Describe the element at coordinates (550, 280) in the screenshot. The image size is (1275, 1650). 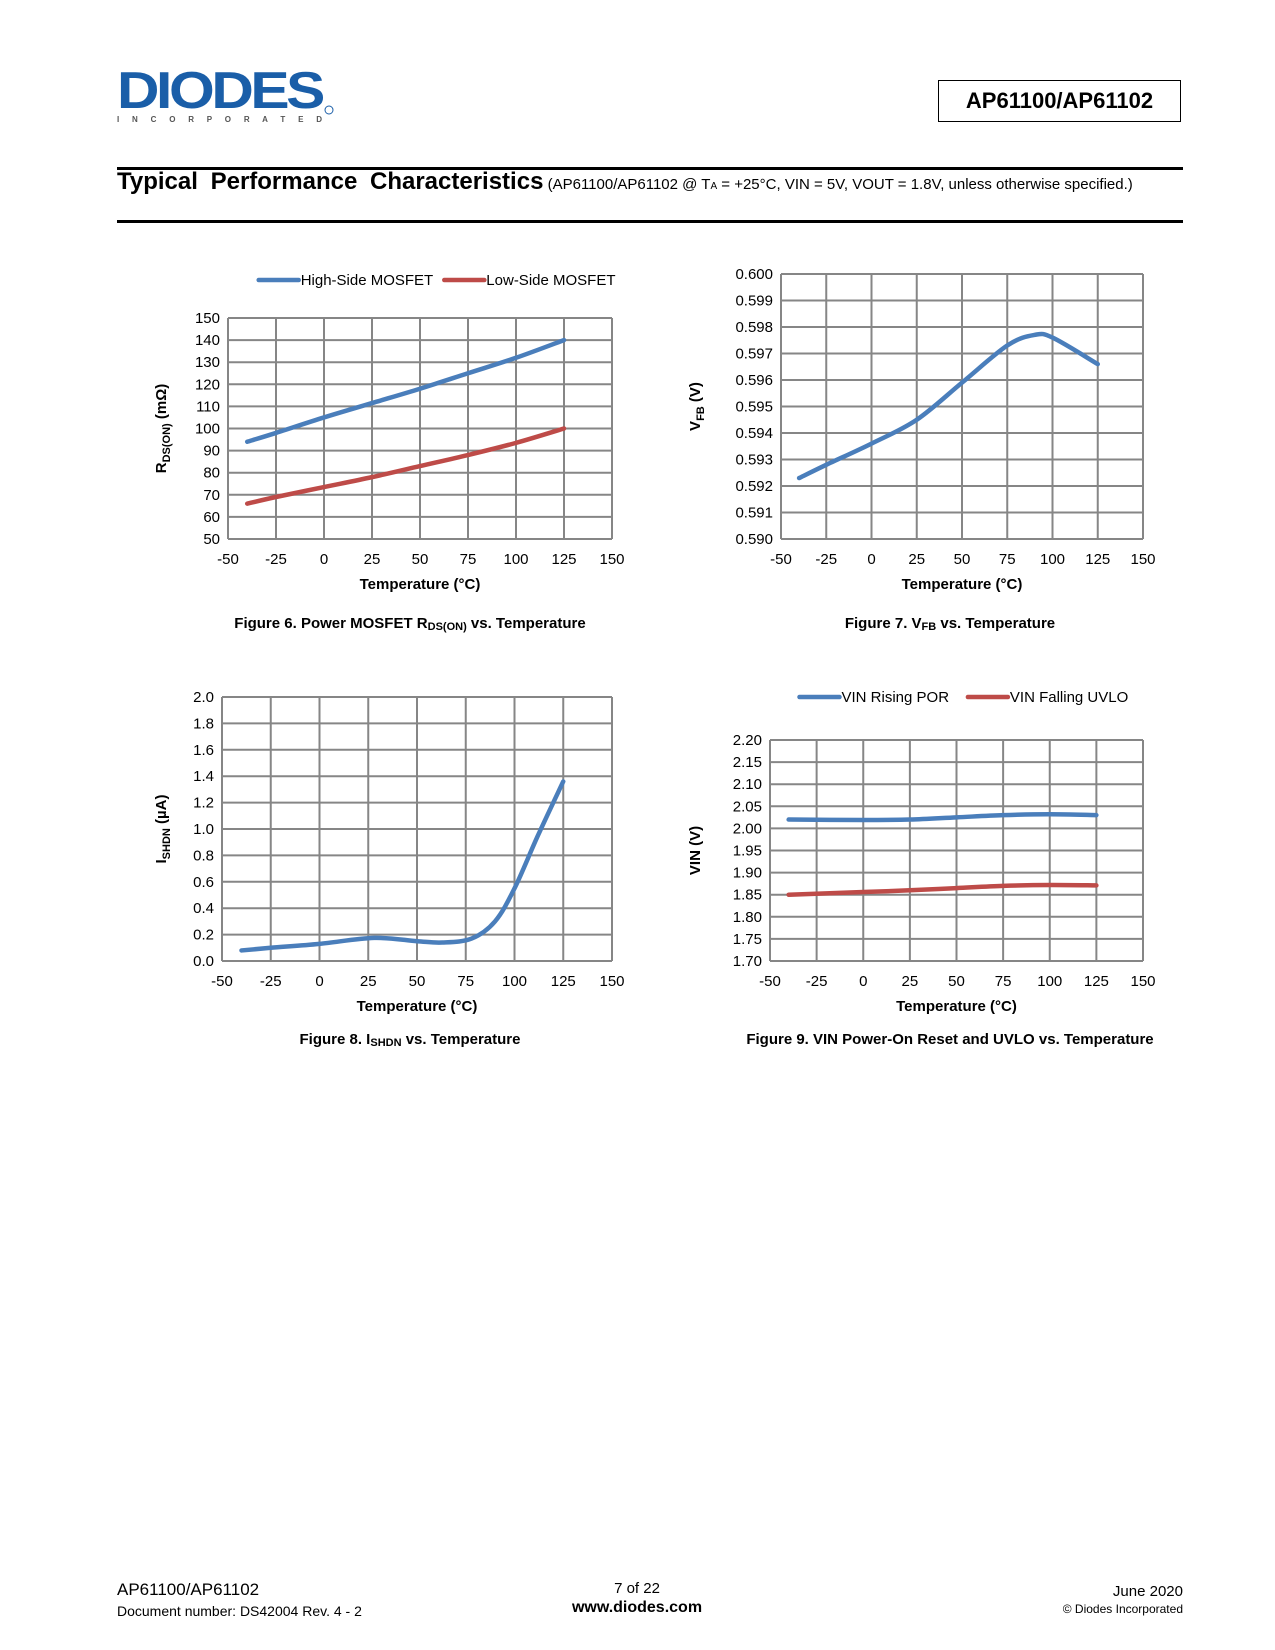
I see `legend-label: Low-Side MOSFET` at that location.